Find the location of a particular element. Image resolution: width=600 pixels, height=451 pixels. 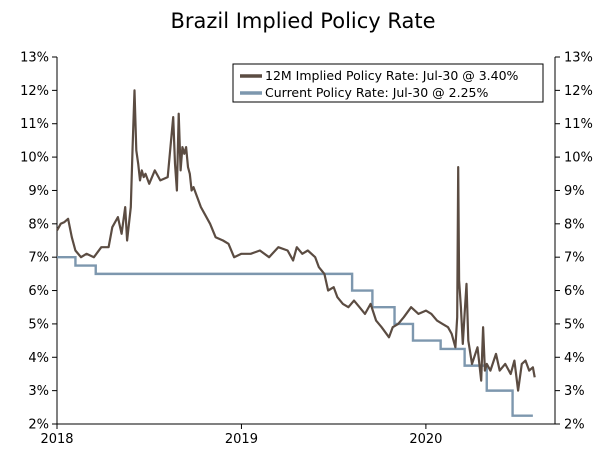

y-axis-left: 2% 3% 4% 5% 6% 7% 8% 9% 10% 11% 12% 13% is located at coordinates (38, 242).